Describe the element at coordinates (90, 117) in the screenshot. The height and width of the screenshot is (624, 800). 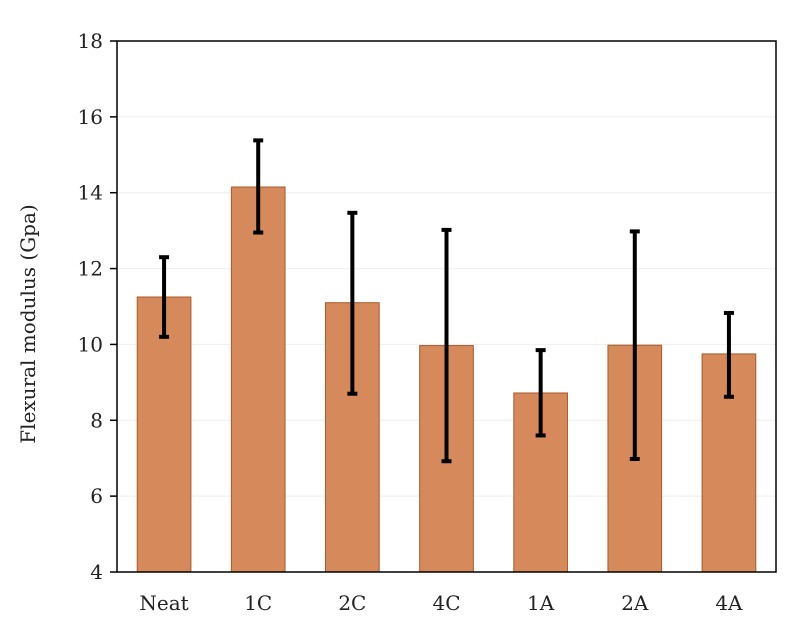
I see `y-tick-label: 16` at that location.